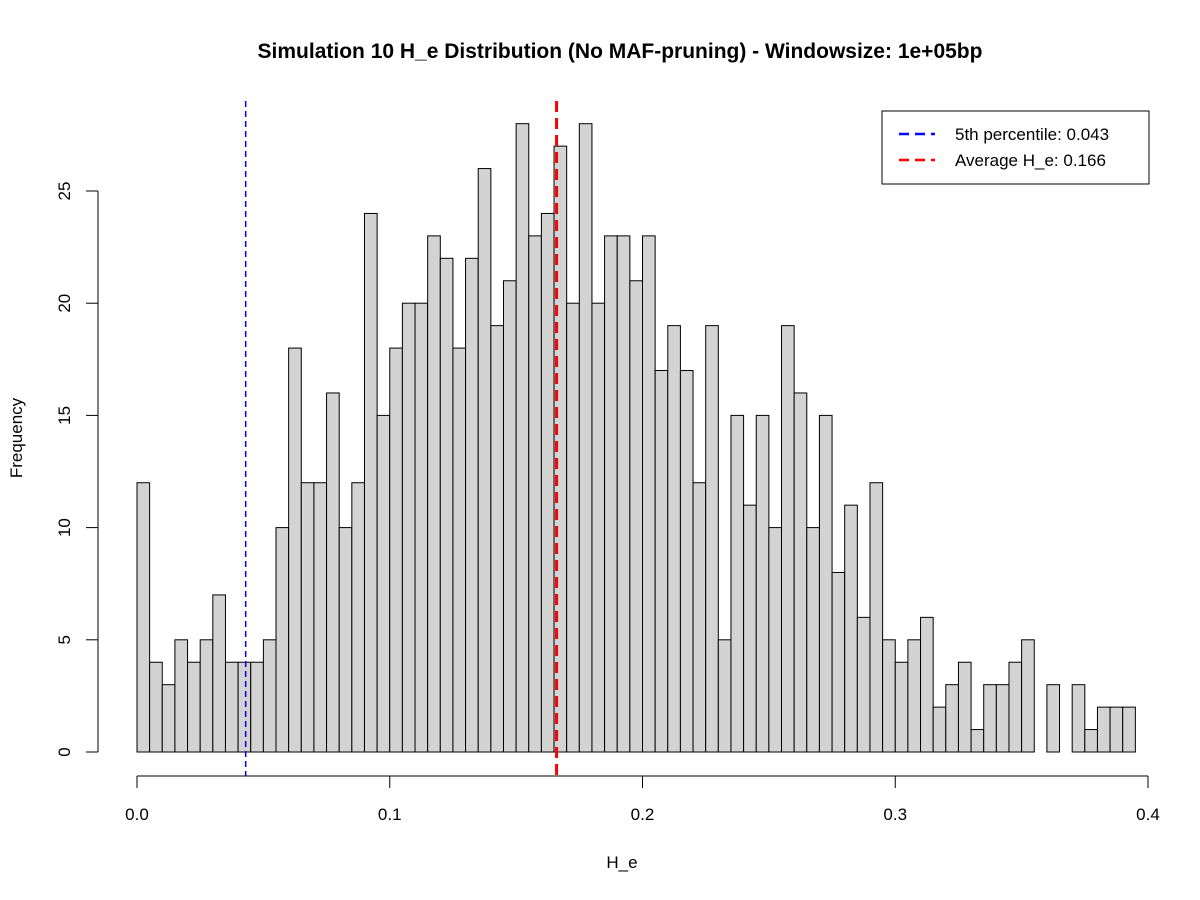 This screenshot has height=900, width=1200. What do you see at coordinates (1032, 134) in the screenshot?
I see `legend-label-5th-percentile: 5th percentile: 0.043` at bounding box center [1032, 134].